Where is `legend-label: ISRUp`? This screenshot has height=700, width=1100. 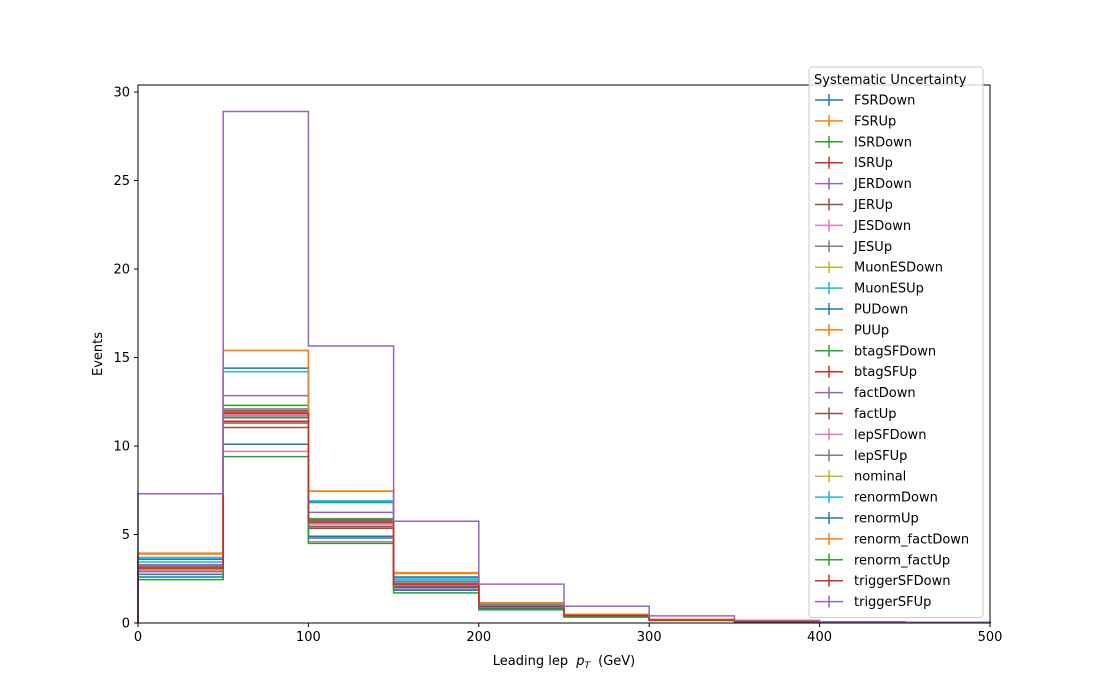 legend-label: ISRUp is located at coordinates (873, 163).